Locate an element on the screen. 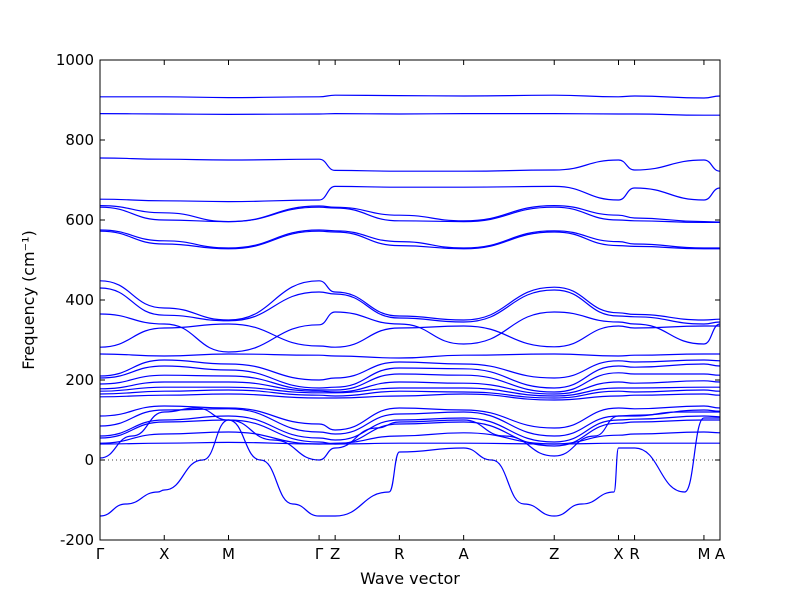 This screenshot has height=600, width=800. x-axis-label: Wave vector is located at coordinates (410, 578).